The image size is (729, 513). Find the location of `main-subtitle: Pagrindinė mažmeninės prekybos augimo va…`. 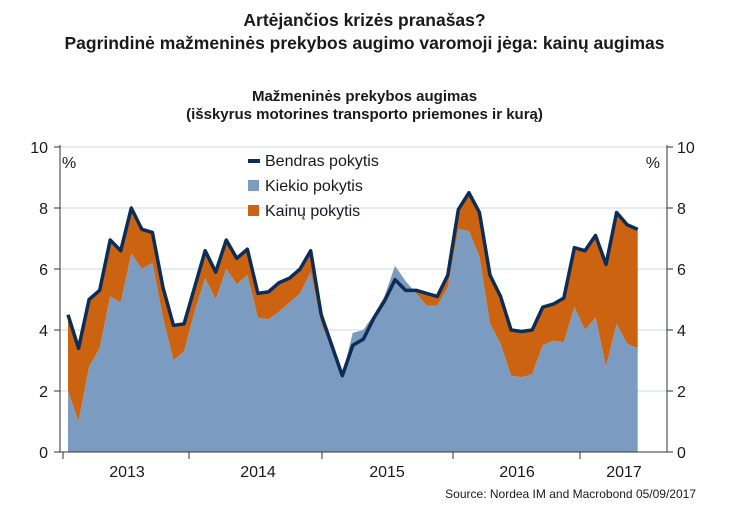

main-subtitle: Pagrindinė mažmeninės prekybos augimo va… is located at coordinates (364, 43).